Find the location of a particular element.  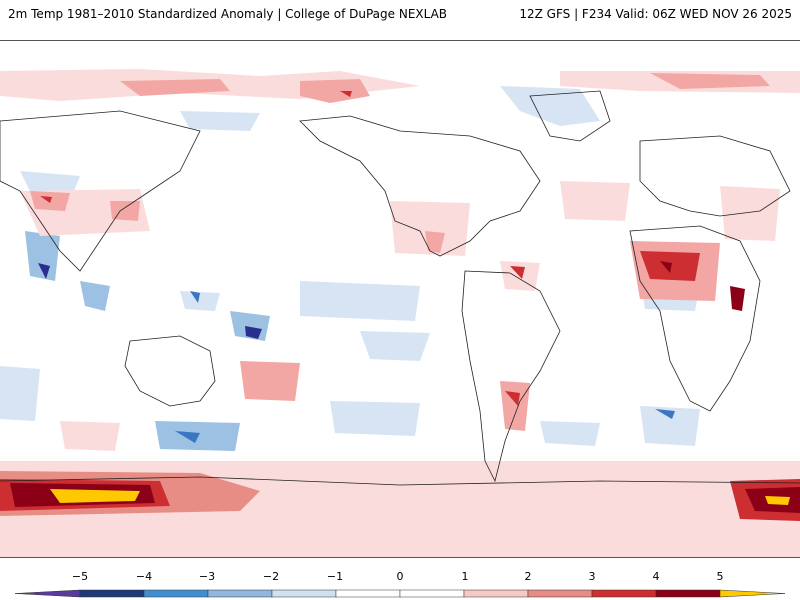

tick-label: −2 is located at coordinates (271, 576).